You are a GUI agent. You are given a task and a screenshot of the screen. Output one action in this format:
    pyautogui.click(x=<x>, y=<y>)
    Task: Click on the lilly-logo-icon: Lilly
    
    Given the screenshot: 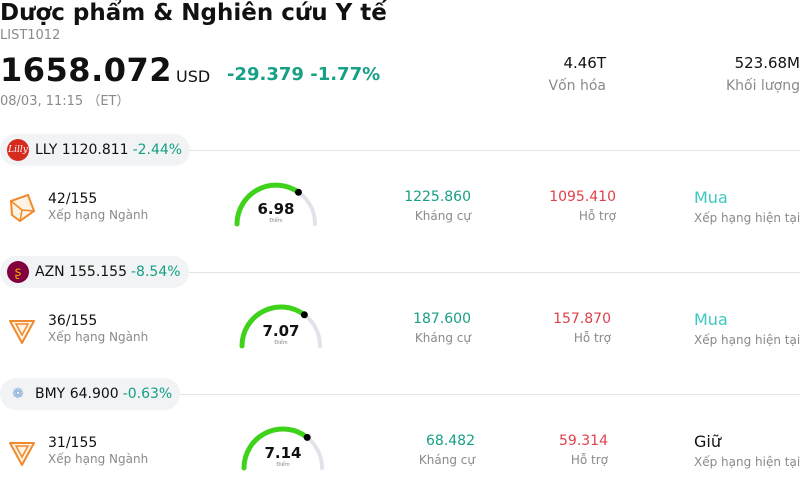 What is the action you would take?
    pyautogui.click(x=18, y=150)
    